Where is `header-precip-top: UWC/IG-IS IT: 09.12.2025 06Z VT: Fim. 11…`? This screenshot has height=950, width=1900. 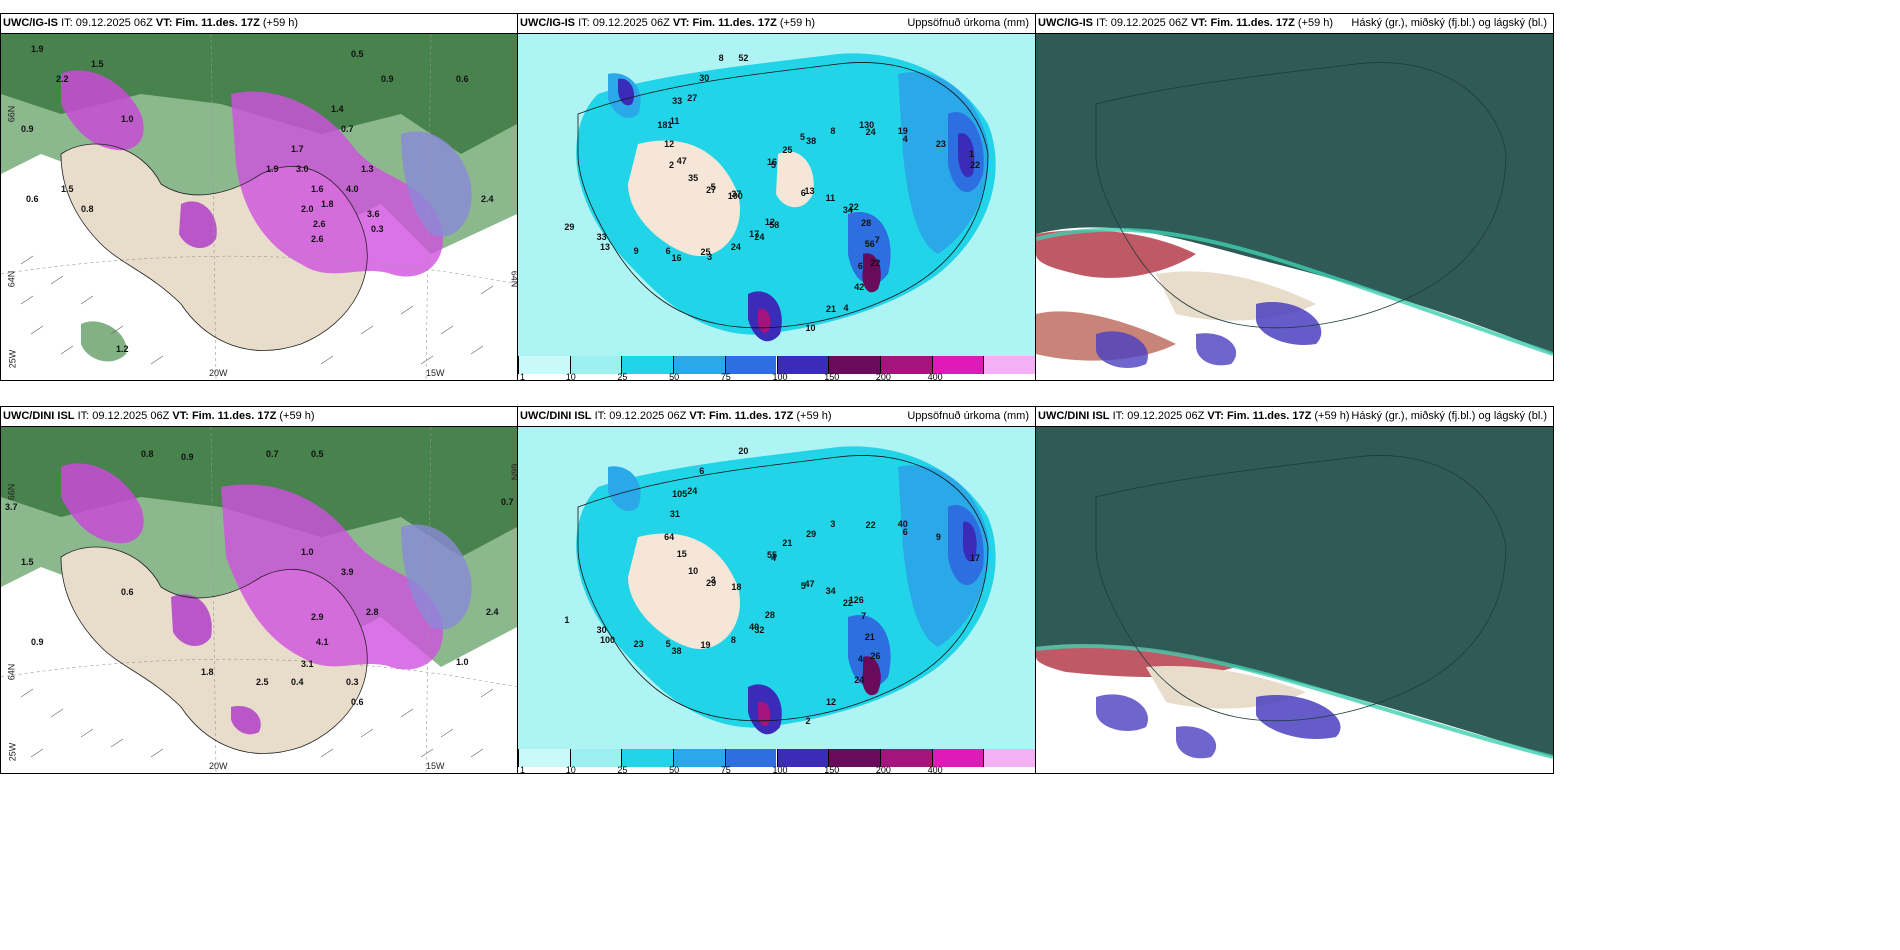 header-precip-top: UWC/IG-IS IT: 09.12.2025 06Z VT: Fim. 11… is located at coordinates (776, 24).